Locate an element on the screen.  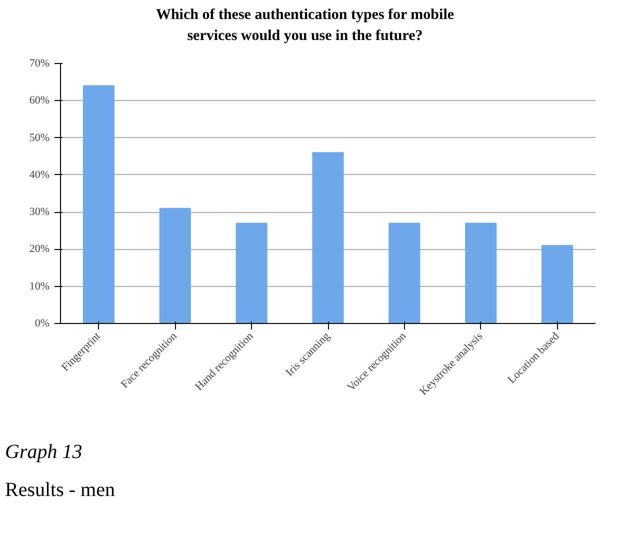
y-tick-label: 20% is located at coordinates (39, 249).